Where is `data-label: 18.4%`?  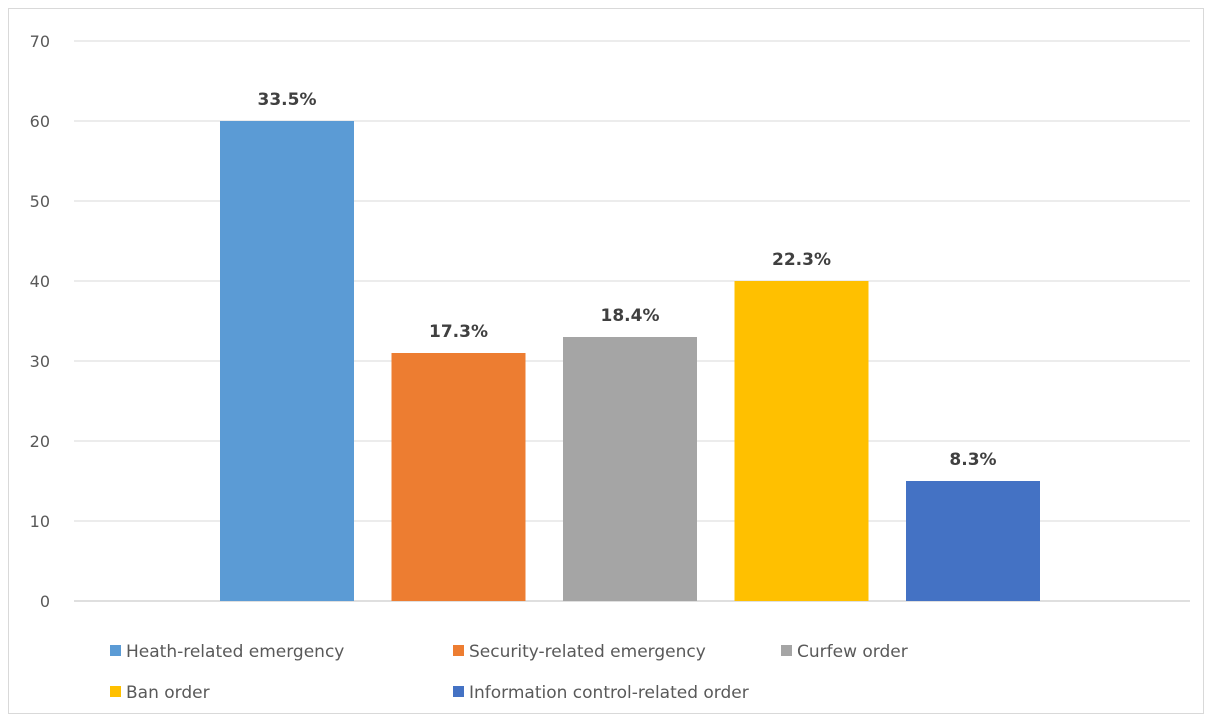 data-label: 18.4% is located at coordinates (630, 316).